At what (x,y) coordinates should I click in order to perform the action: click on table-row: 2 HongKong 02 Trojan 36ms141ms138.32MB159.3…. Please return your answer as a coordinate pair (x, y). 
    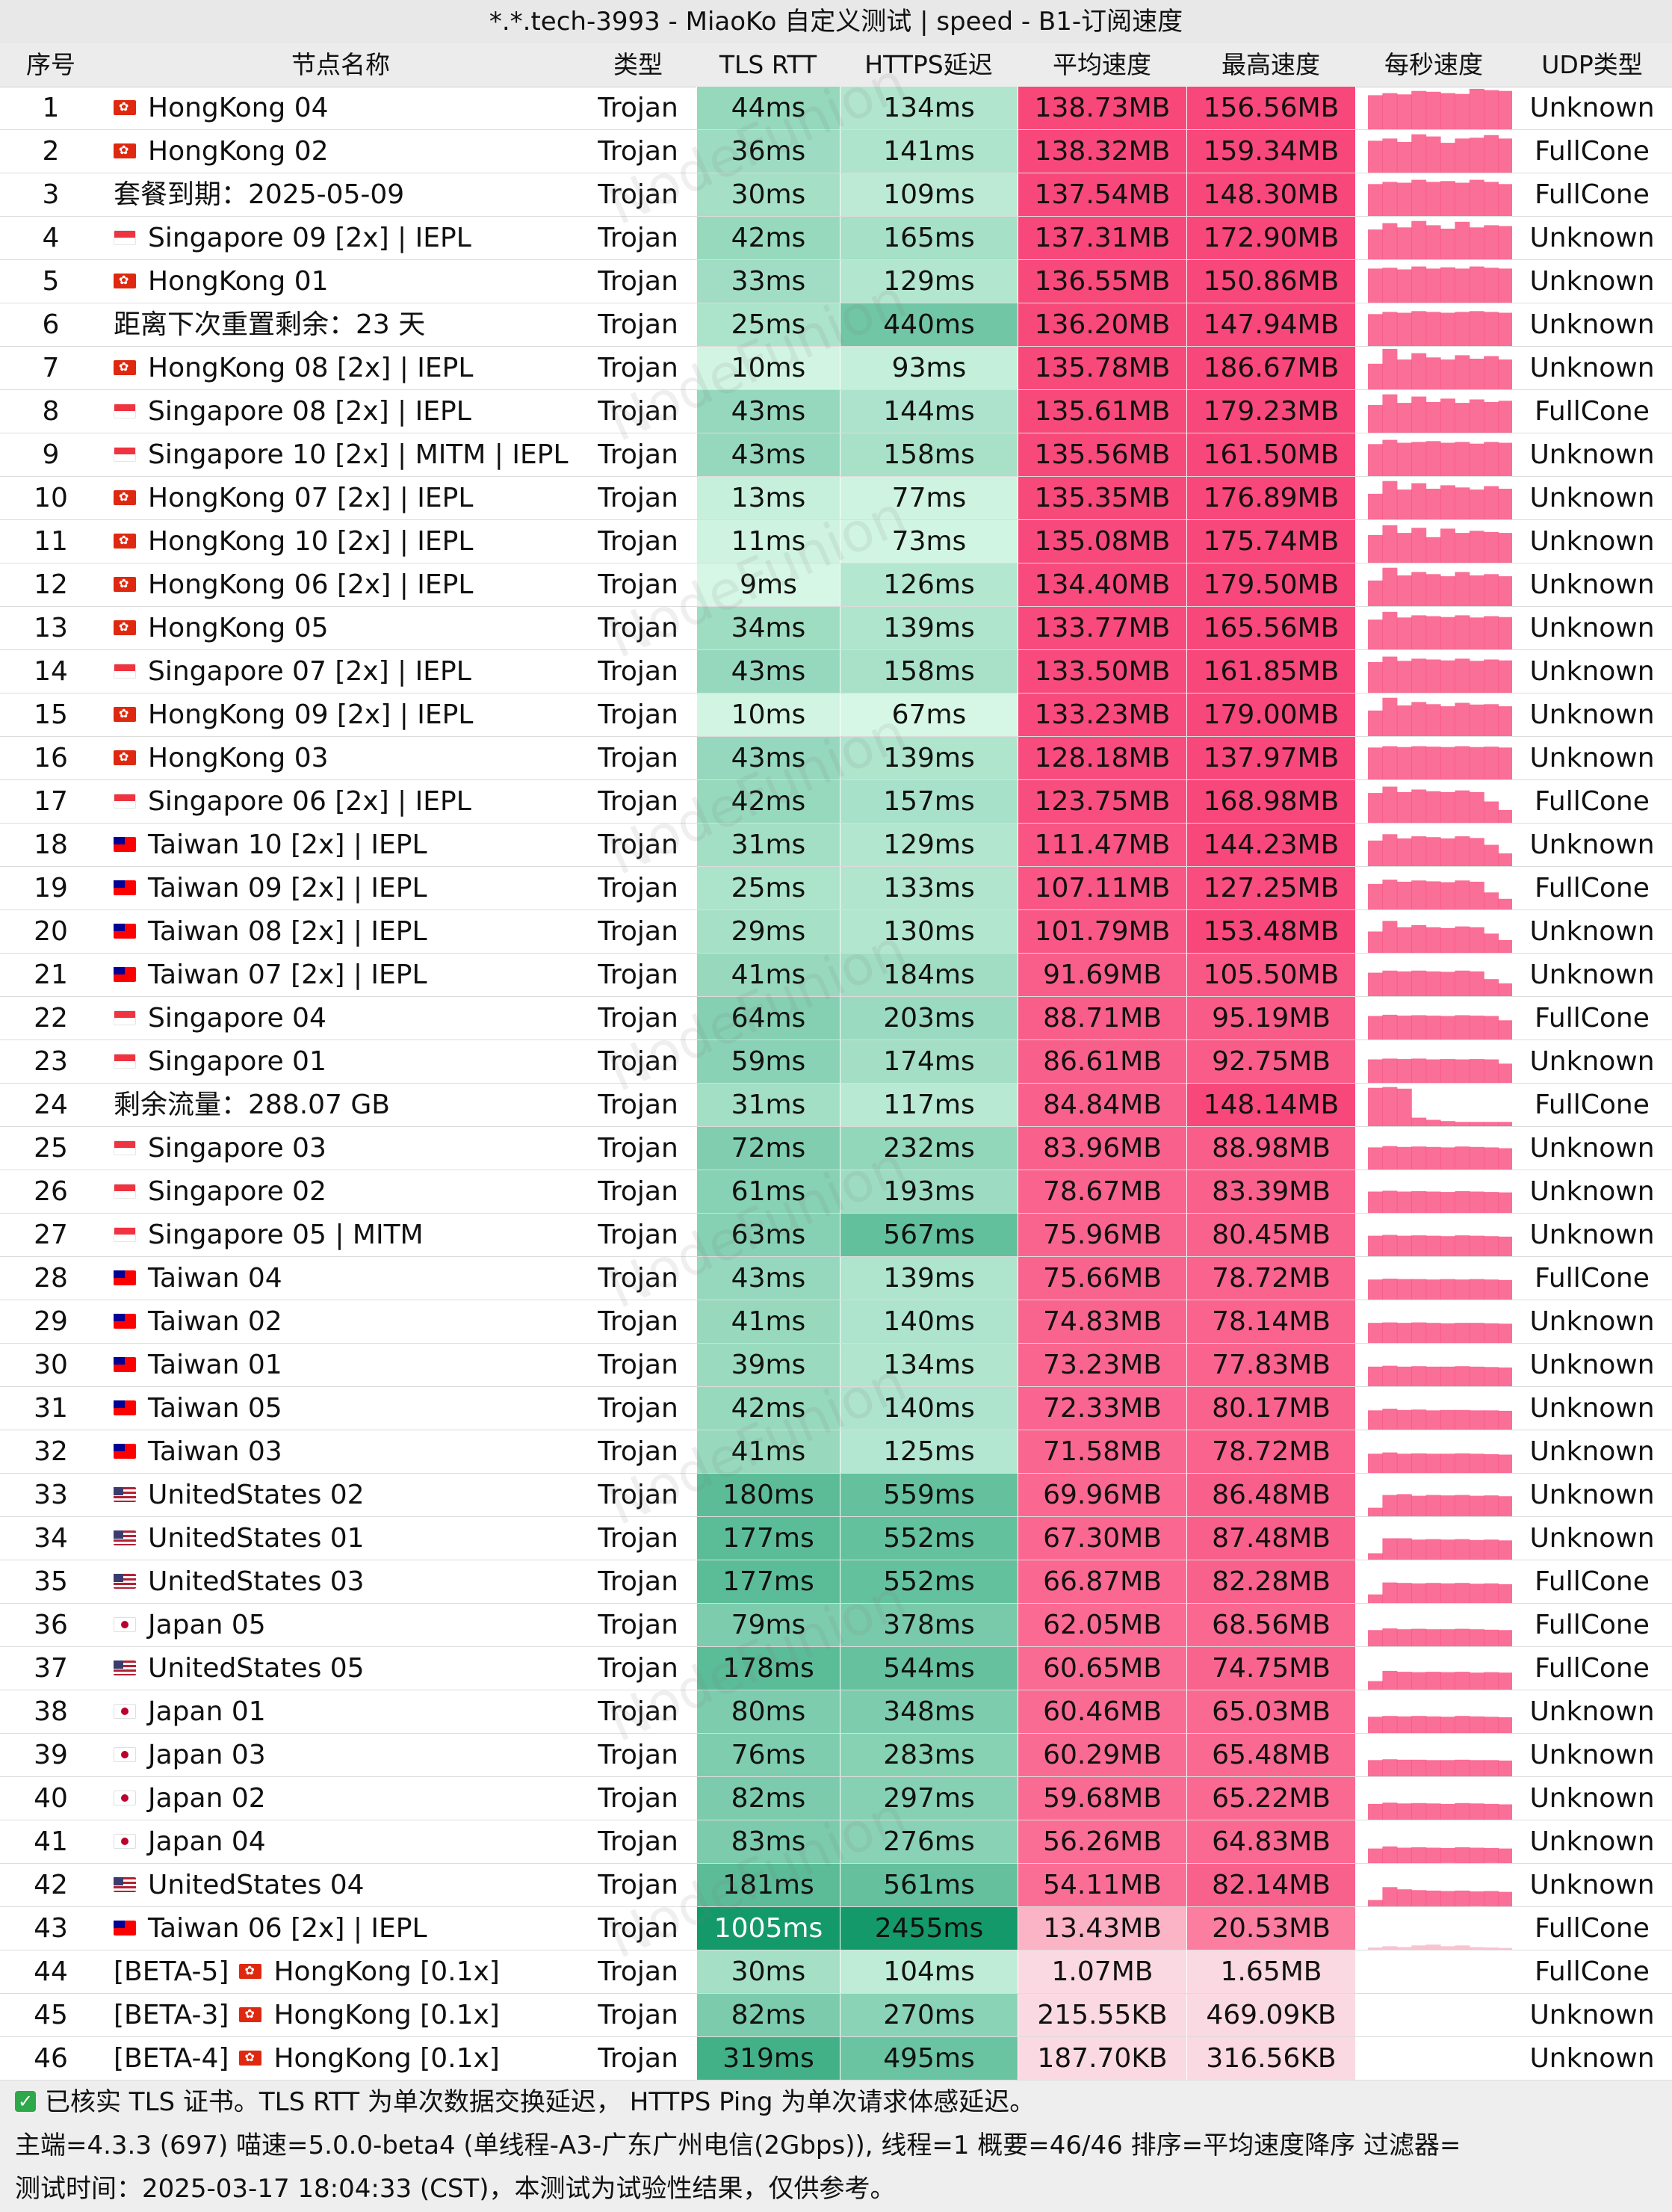
    Looking at the image, I should click on (836, 151).